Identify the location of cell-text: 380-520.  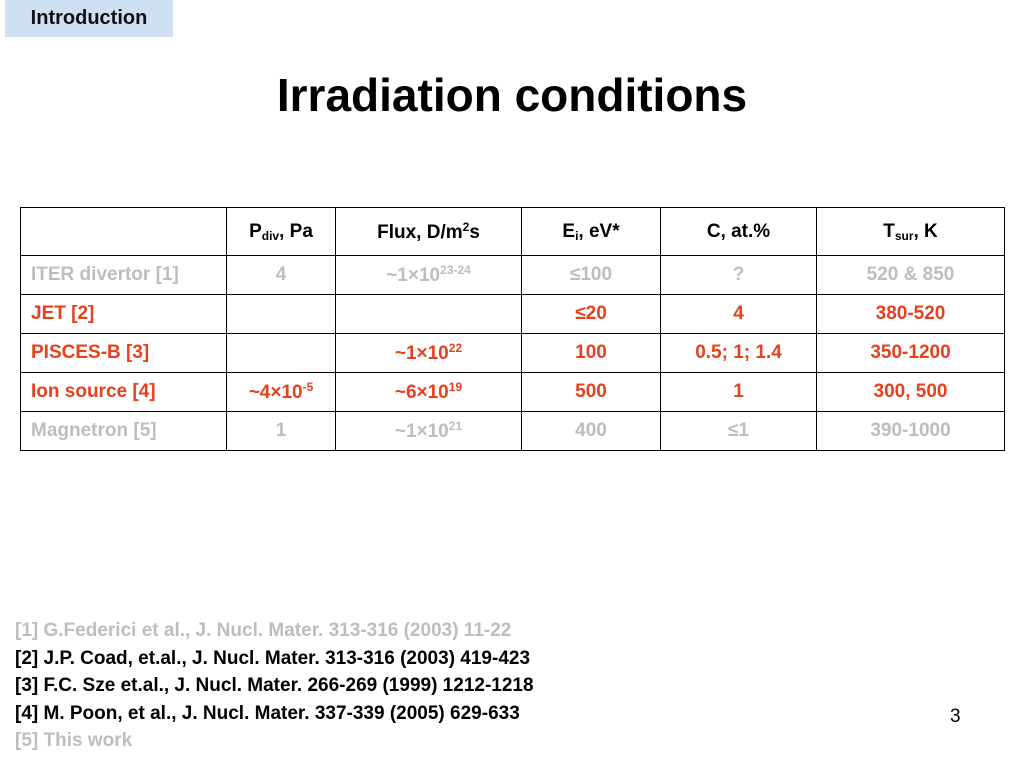
(910, 313).